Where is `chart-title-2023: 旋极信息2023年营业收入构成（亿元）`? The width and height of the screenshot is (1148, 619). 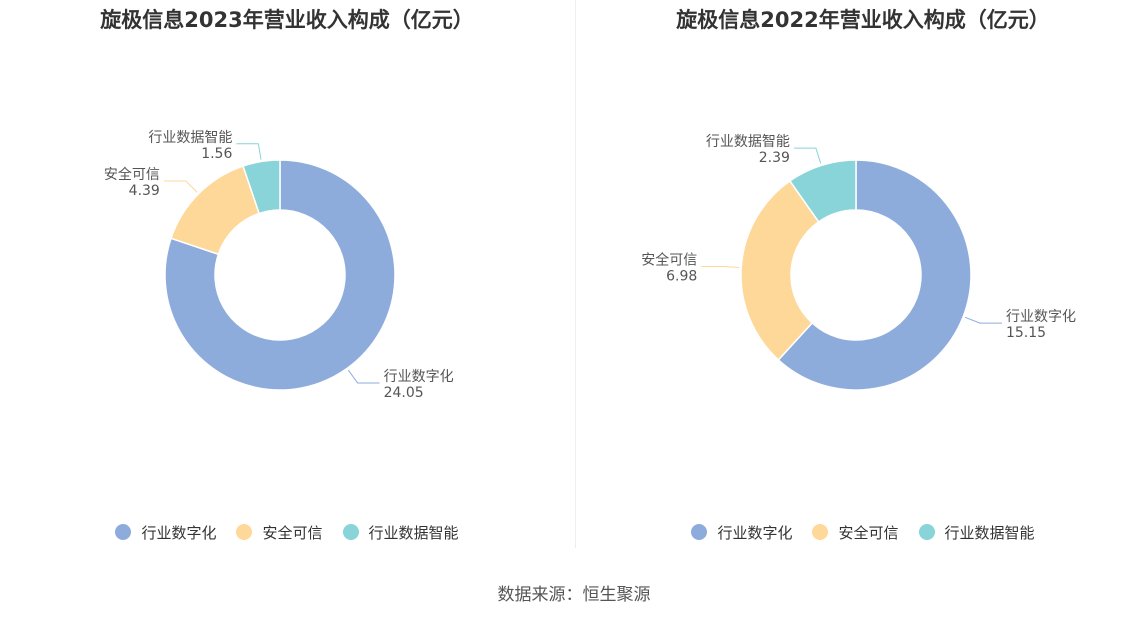
chart-title-2023: 旋极信息2023年营业收入构成（亿元） is located at coordinates (287, 20).